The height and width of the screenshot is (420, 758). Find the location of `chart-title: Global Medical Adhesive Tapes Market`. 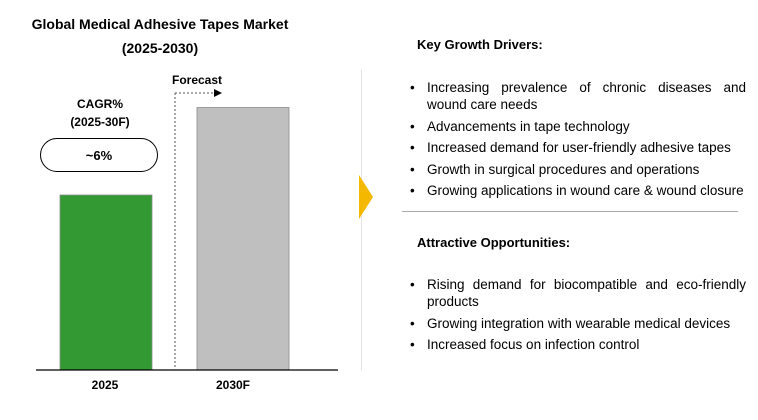

chart-title: Global Medical Adhesive Tapes Market is located at coordinates (160, 24).